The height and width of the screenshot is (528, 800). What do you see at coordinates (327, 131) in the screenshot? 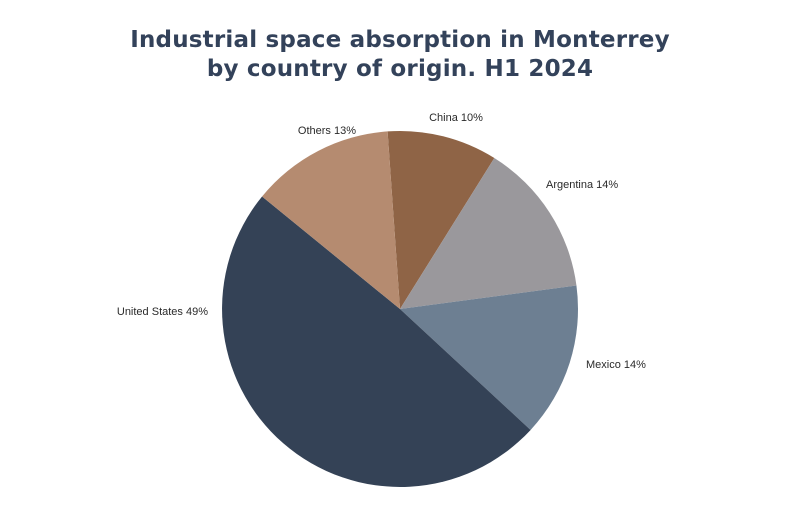
I see `slice-label-others: Others 13%` at bounding box center [327, 131].